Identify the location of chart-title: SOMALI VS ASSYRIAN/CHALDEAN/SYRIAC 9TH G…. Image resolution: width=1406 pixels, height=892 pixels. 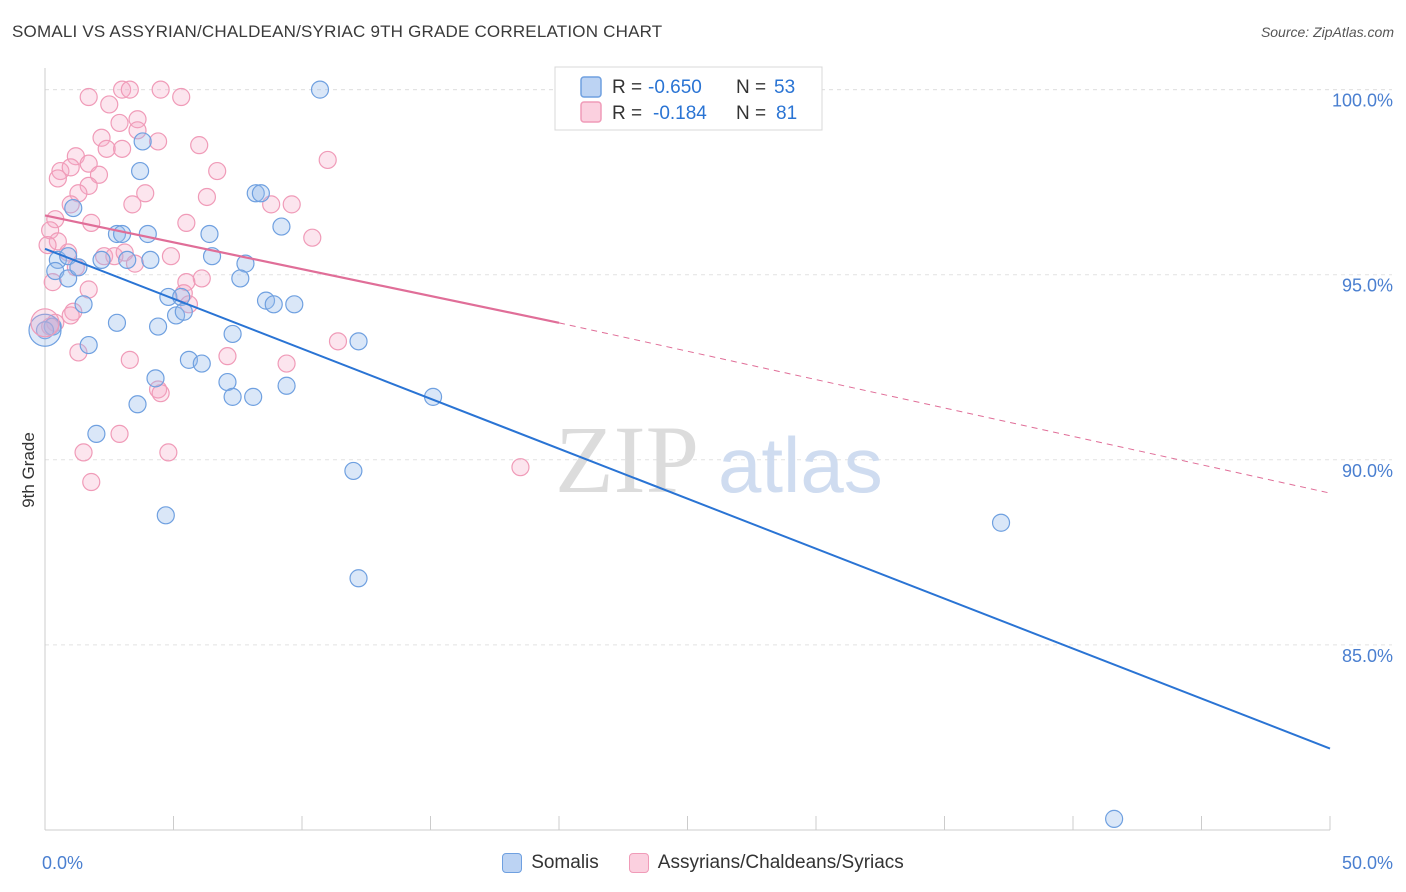
(337, 31).